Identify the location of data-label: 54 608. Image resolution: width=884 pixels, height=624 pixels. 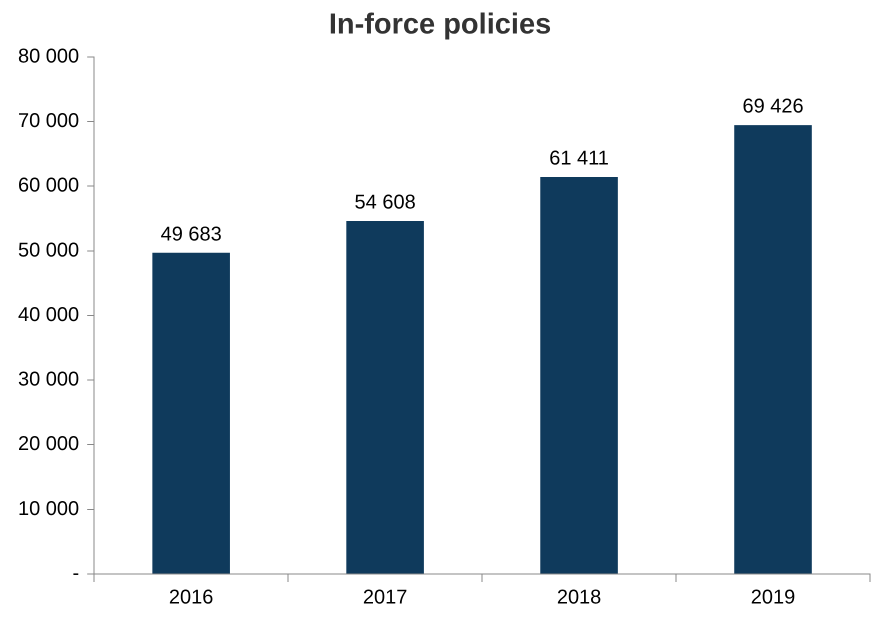
(385, 202).